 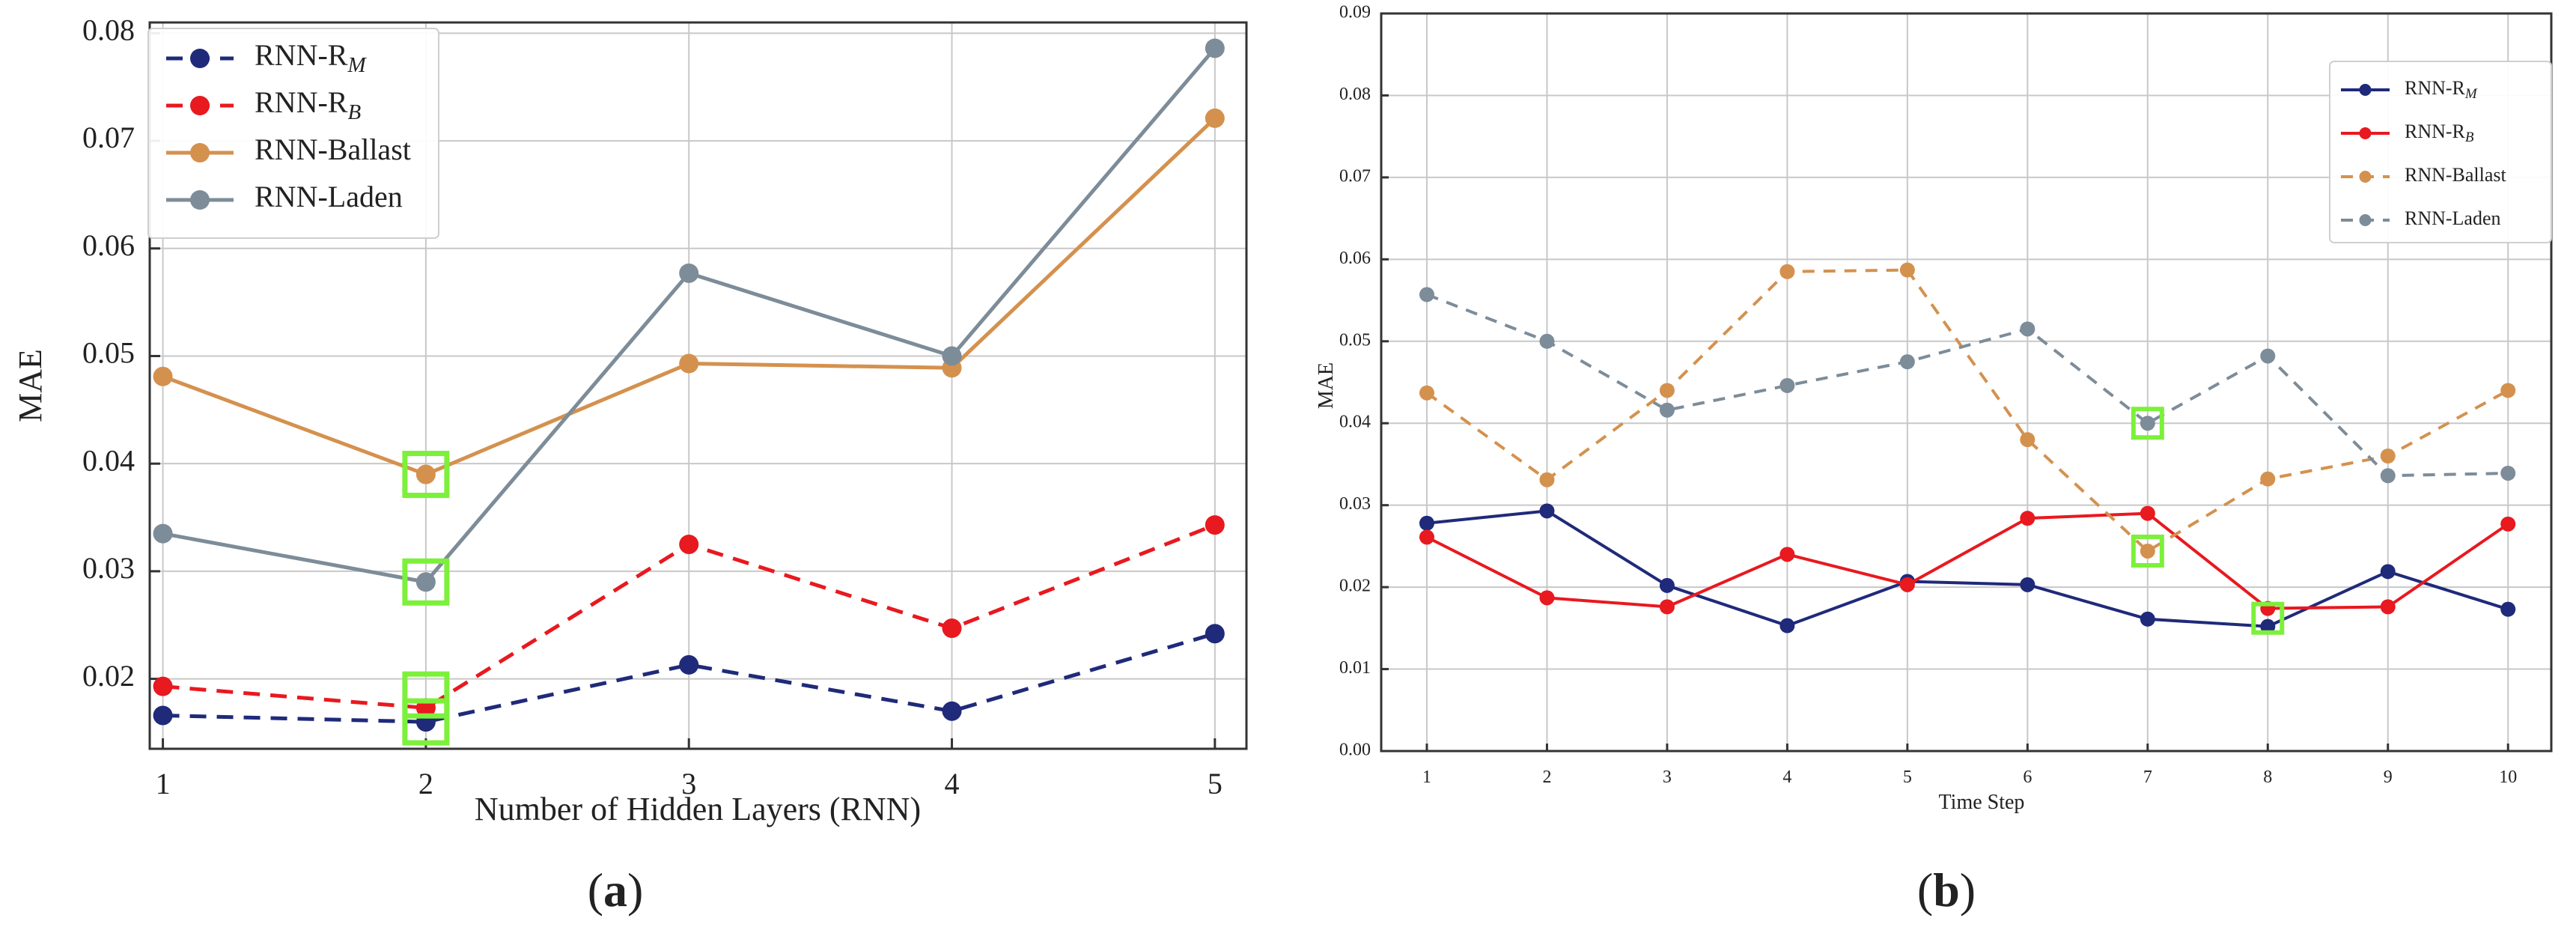 I want to click on x-tick-label: 8, so click(x=2267, y=778).